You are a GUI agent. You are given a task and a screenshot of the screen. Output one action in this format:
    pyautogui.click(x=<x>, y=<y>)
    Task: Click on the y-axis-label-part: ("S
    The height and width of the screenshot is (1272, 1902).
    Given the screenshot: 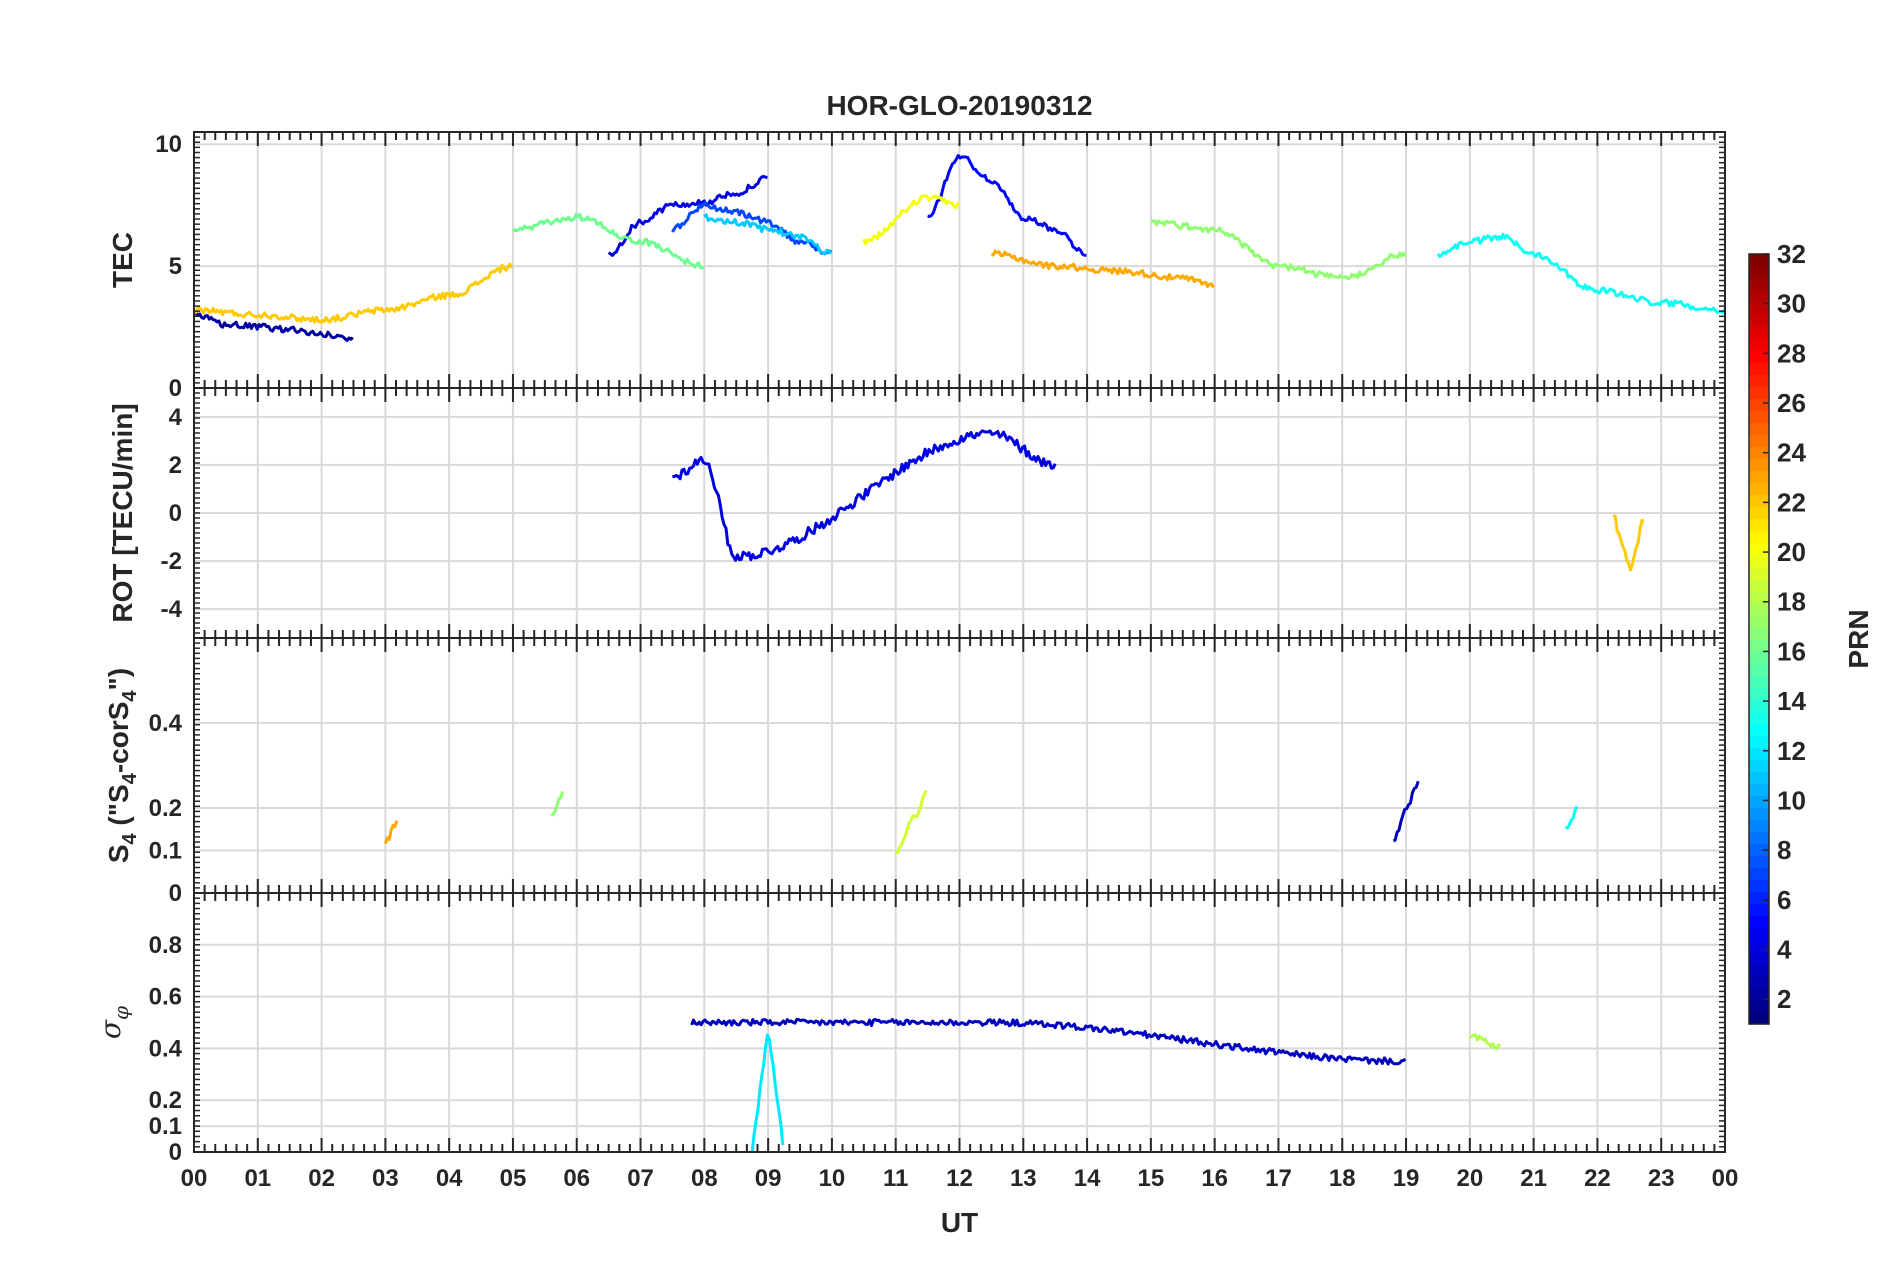 What is the action you would take?
    pyautogui.click(x=118, y=808)
    